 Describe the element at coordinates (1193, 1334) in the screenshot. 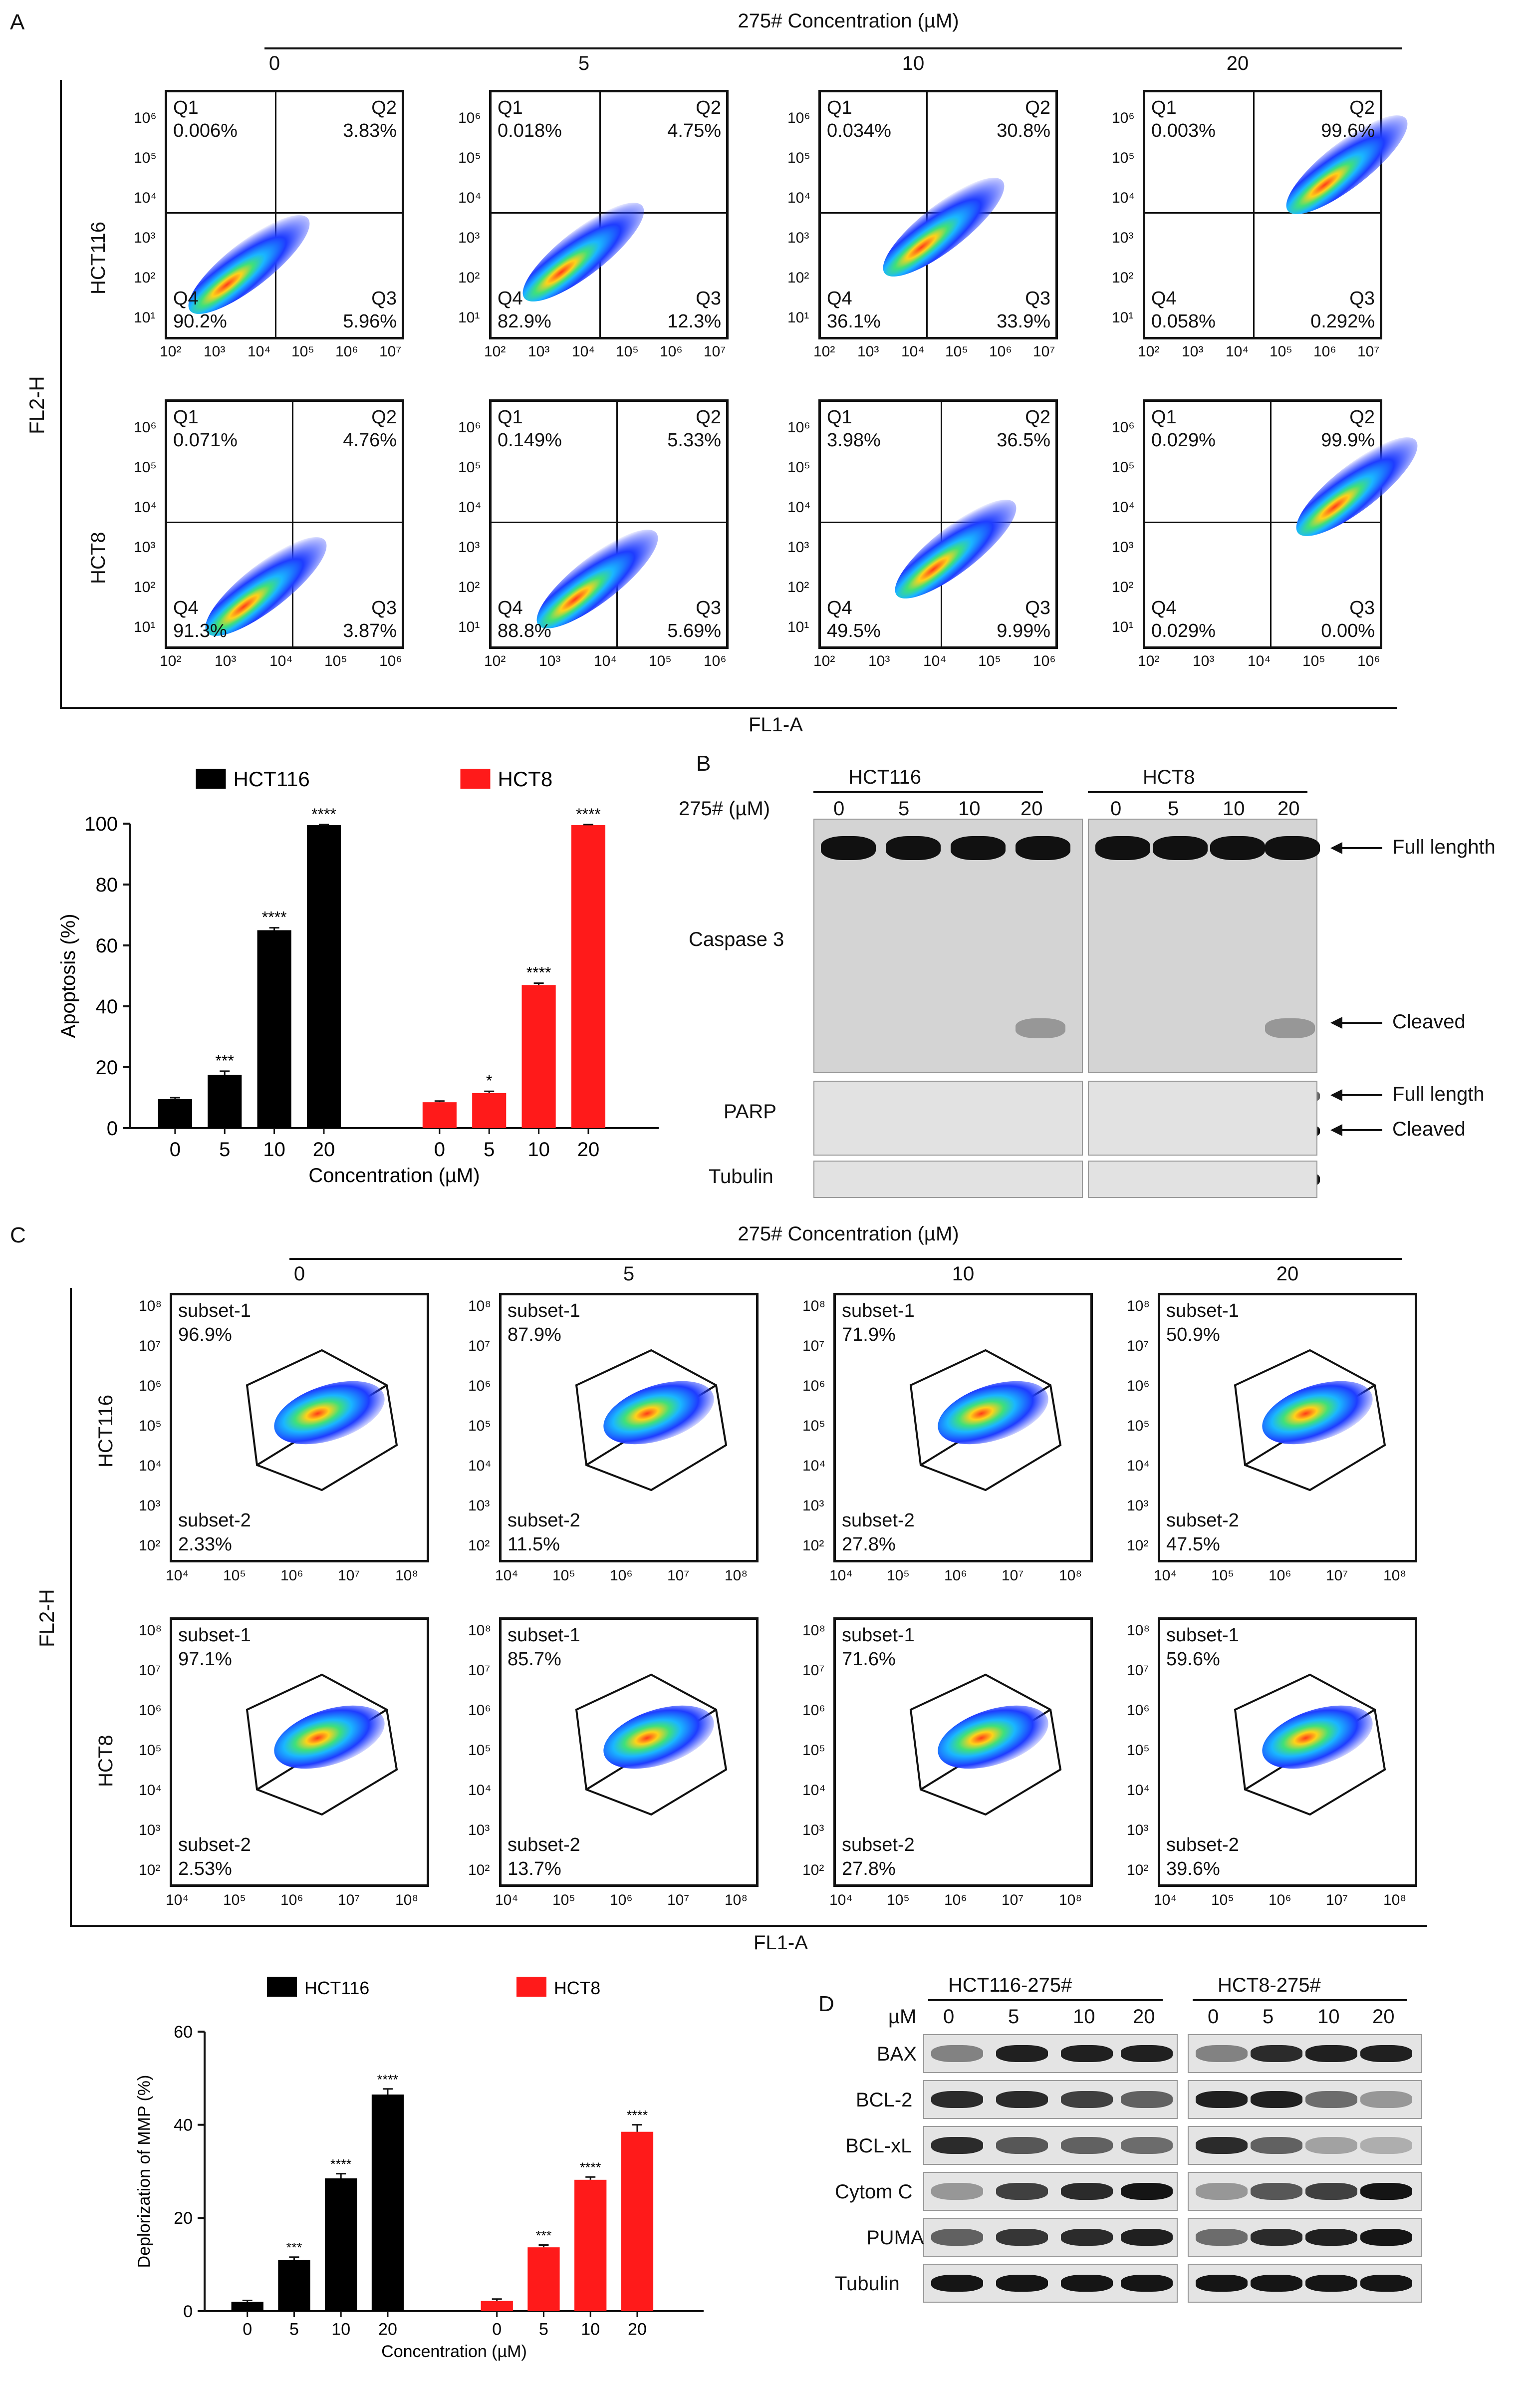

I see `subset1-value: 50.9%` at that location.